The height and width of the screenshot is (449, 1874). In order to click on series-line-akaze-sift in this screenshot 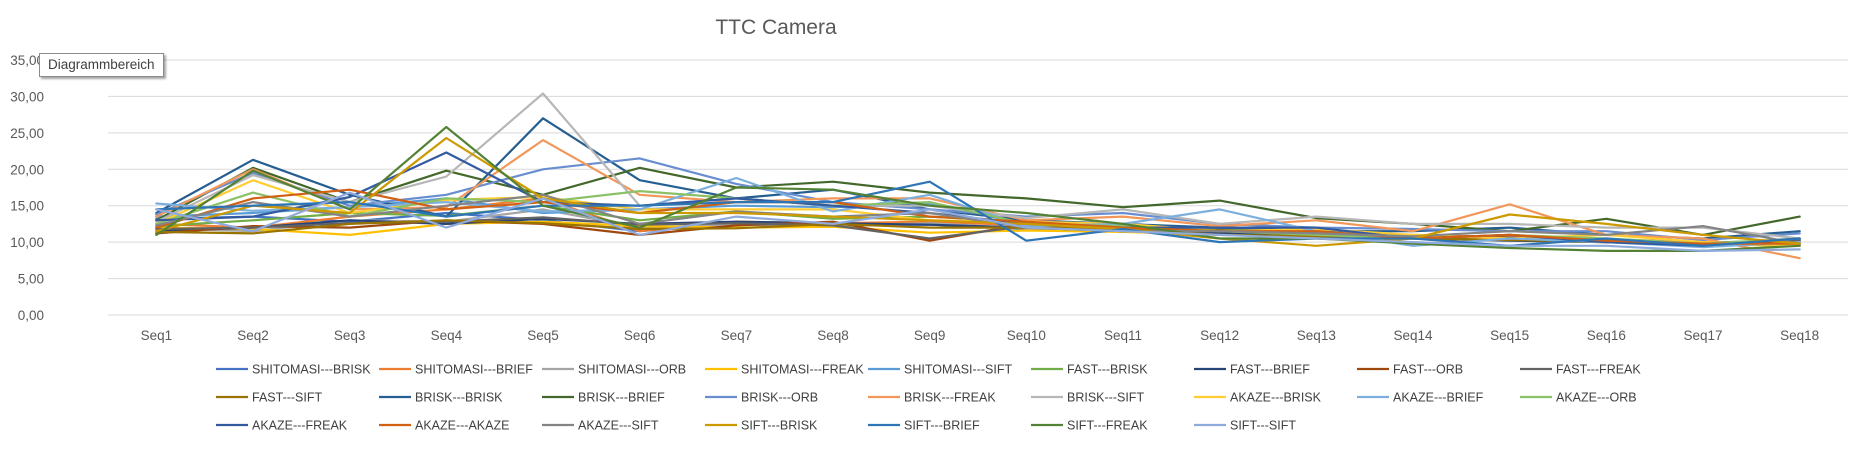, I will do `click(978, 219)`.